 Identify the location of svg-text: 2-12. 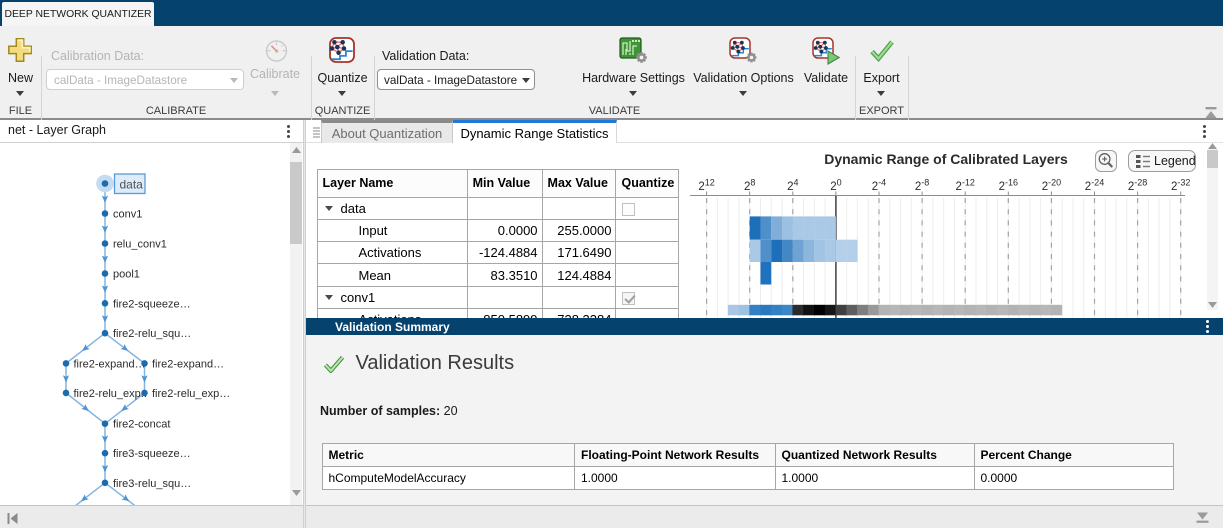
(964, 186).